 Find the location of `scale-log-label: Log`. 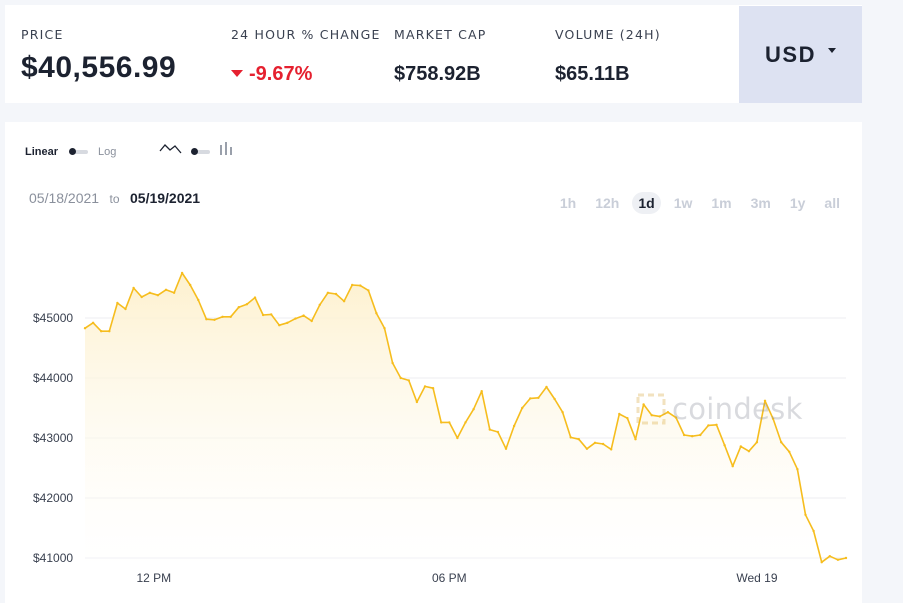

scale-log-label: Log is located at coordinates (107, 152).